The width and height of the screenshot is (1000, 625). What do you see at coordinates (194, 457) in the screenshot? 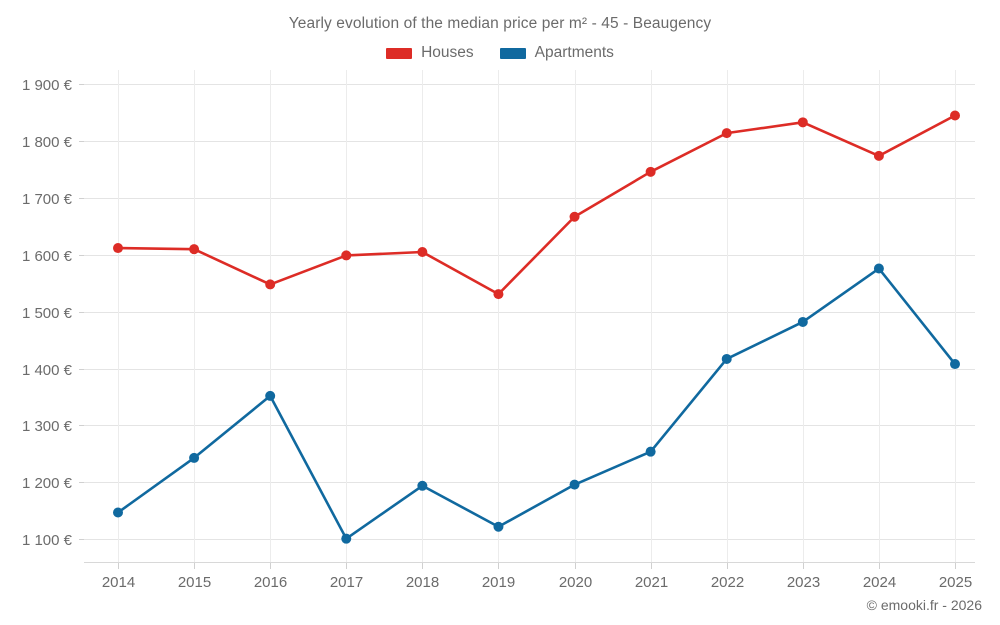
I see `data-point: Apartments 2015: 1243` at bounding box center [194, 457].